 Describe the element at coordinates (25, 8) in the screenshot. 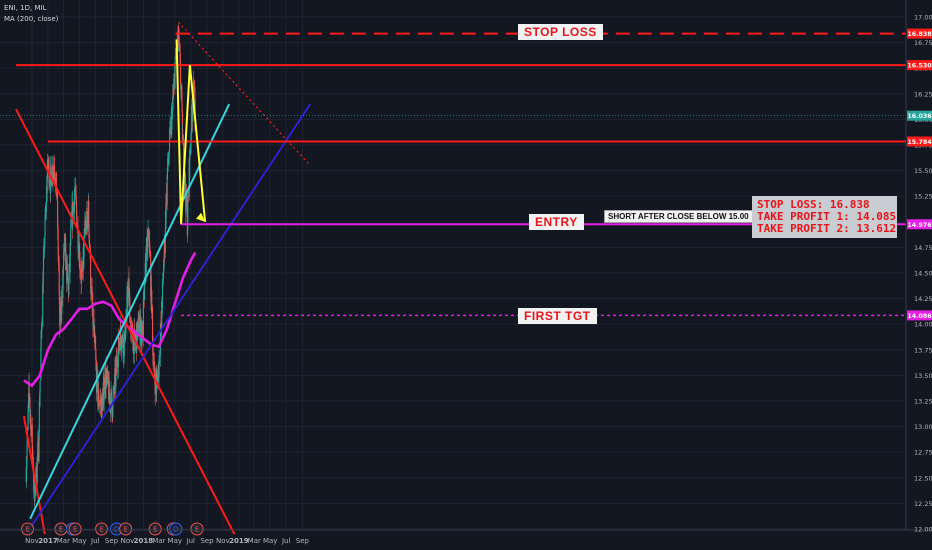

I see `symbol-info: ENI, 1D, MIL` at that location.